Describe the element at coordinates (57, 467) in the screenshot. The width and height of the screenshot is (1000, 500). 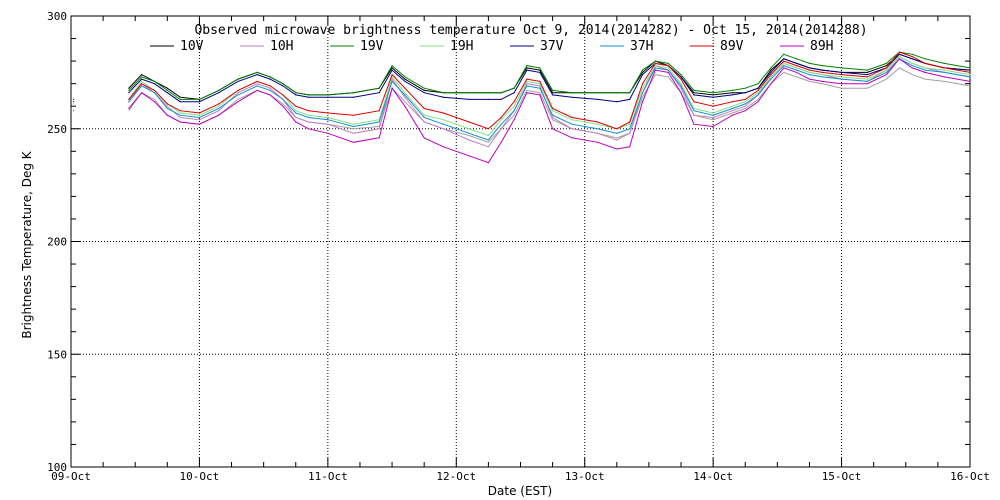
I see `y-tick-label: 100` at that location.